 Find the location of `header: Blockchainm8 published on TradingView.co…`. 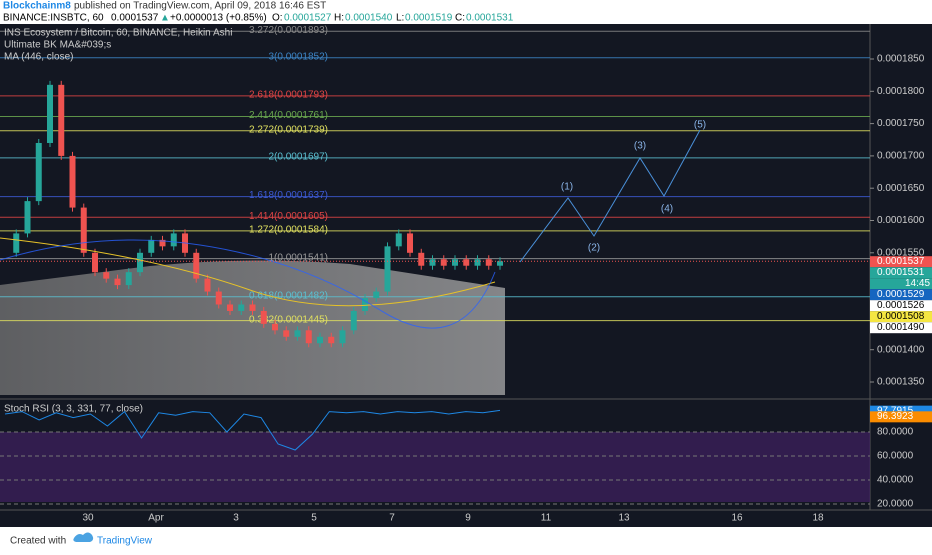

header: Blockchainm8 published on TradingView.co… is located at coordinates (258, 12).